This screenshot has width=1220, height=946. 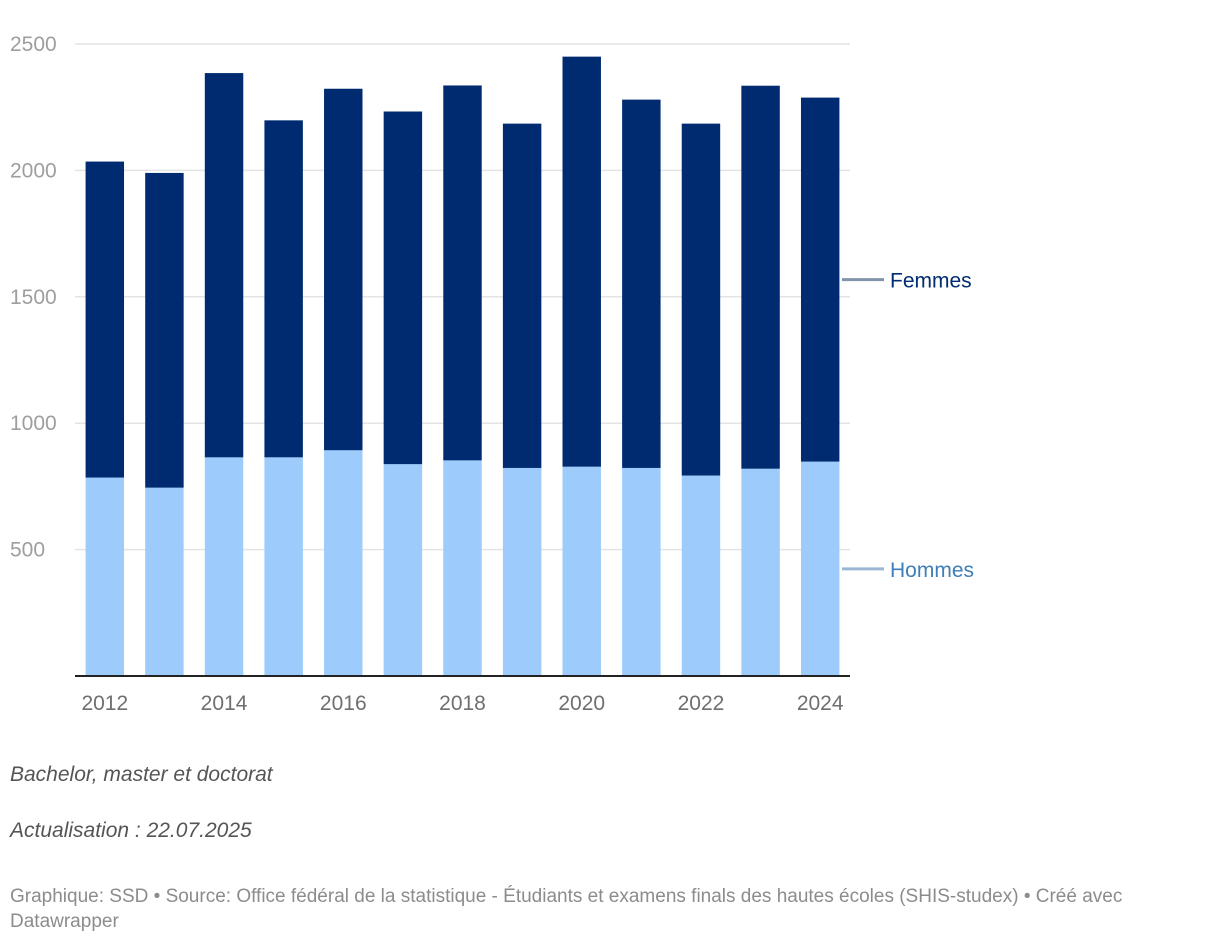 I want to click on x-tick-label: 2018, so click(x=462, y=703).